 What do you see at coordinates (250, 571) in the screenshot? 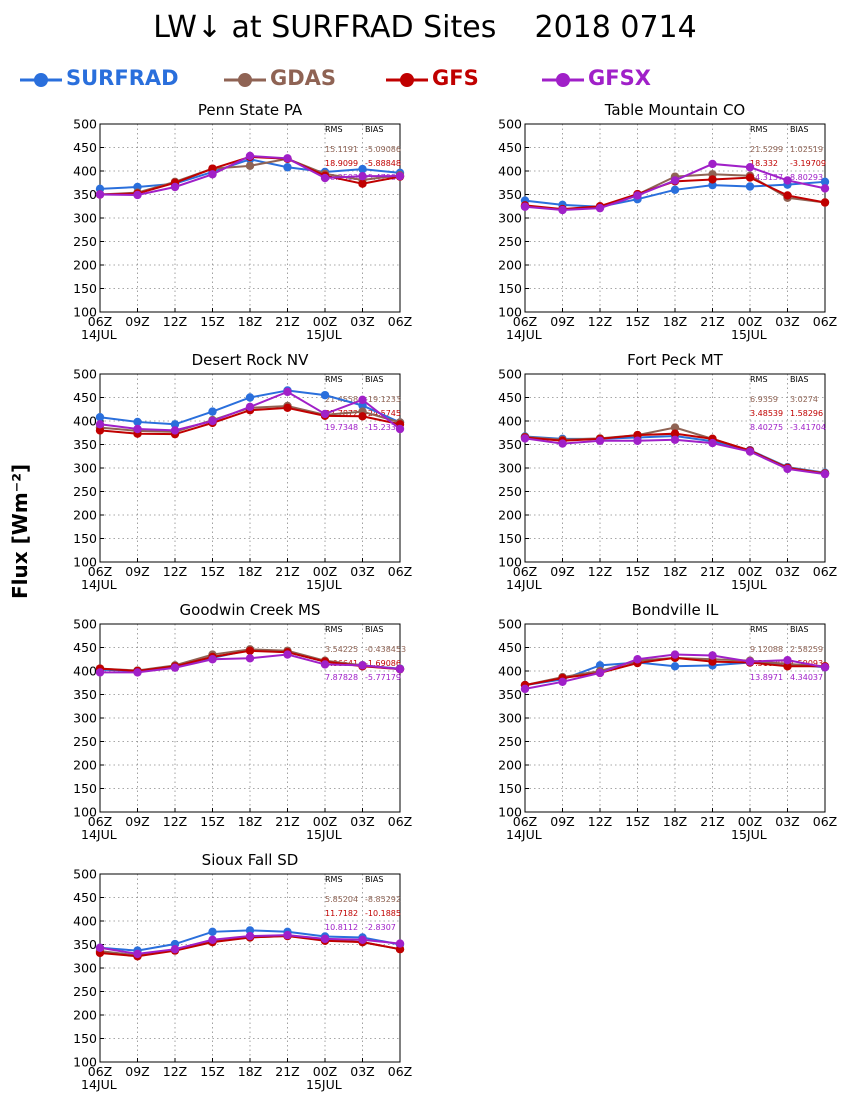
I see `x-tick-label: 18Z` at bounding box center [250, 571].